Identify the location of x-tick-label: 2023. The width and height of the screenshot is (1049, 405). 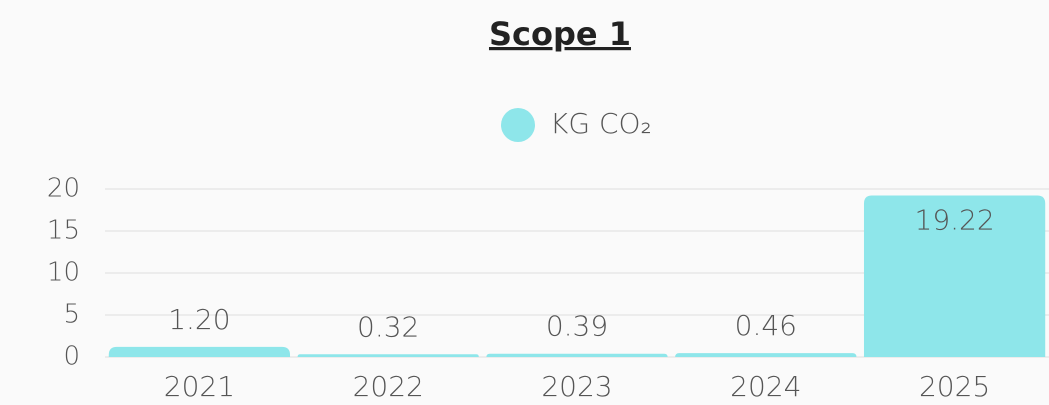
(576, 386).